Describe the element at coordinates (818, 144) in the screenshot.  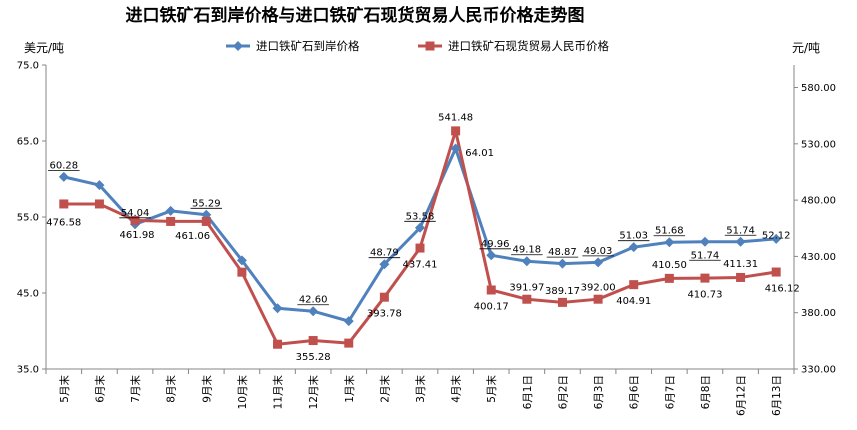
I see `y-right-tick-label: 530.00` at that location.